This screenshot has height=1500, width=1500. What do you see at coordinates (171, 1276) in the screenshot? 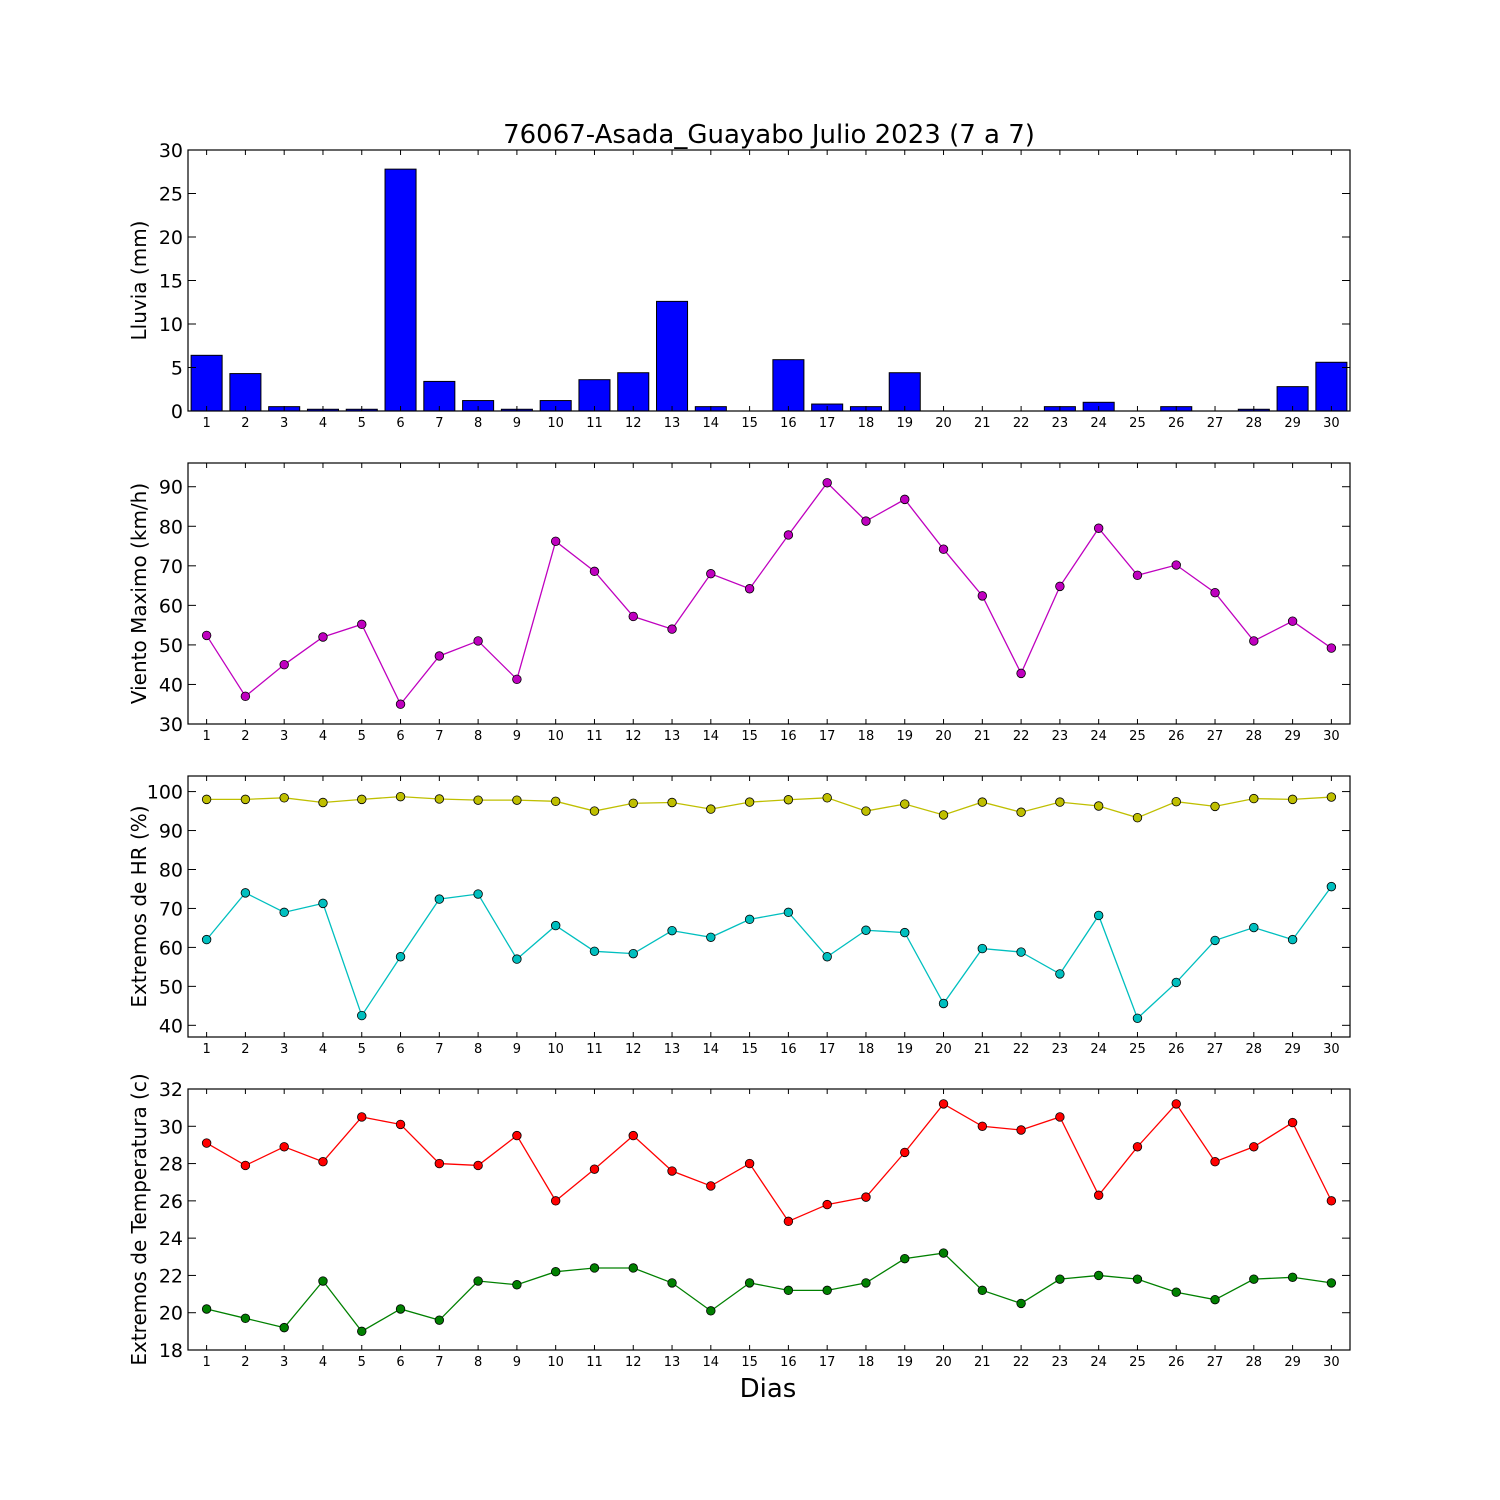
I see `y-tick-label: 22` at bounding box center [171, 1276].